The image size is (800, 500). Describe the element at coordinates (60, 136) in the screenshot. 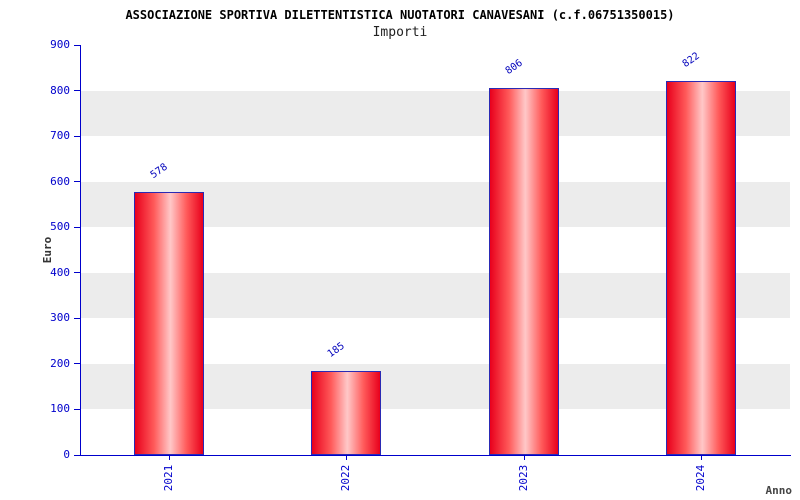

I see `y-tick-label: 700` at that location.